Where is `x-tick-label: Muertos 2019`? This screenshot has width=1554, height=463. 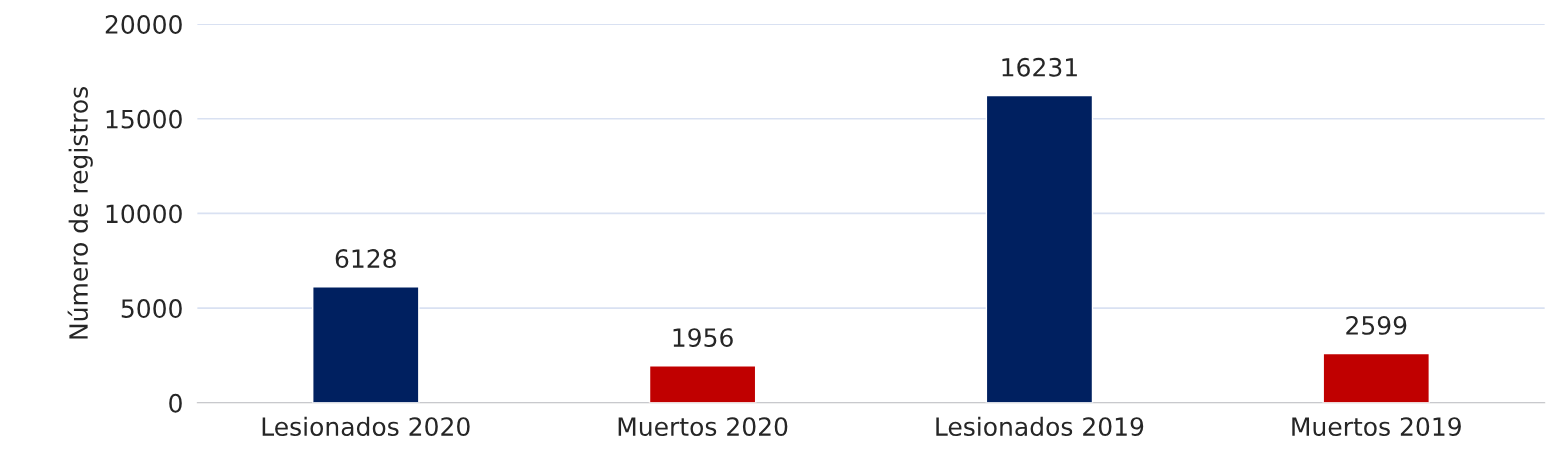
x-tick-label: Muertos 2019 is located at coordinates (1376, 427).